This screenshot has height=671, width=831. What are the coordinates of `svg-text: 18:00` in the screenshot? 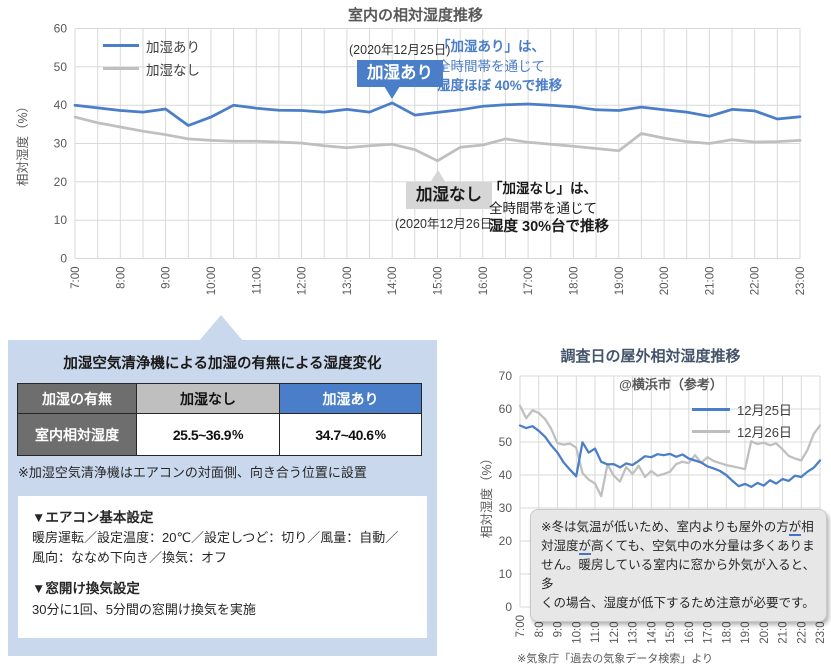 It's located at (727, 629).